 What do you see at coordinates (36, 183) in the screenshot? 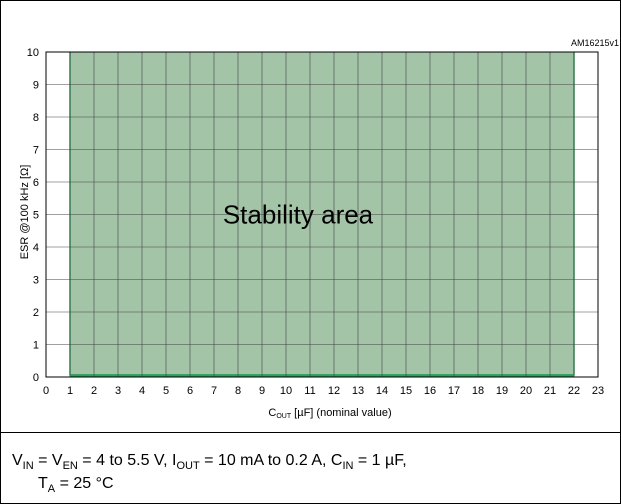
I see `y-tick-label: 6` at bounding box center [36, 183].